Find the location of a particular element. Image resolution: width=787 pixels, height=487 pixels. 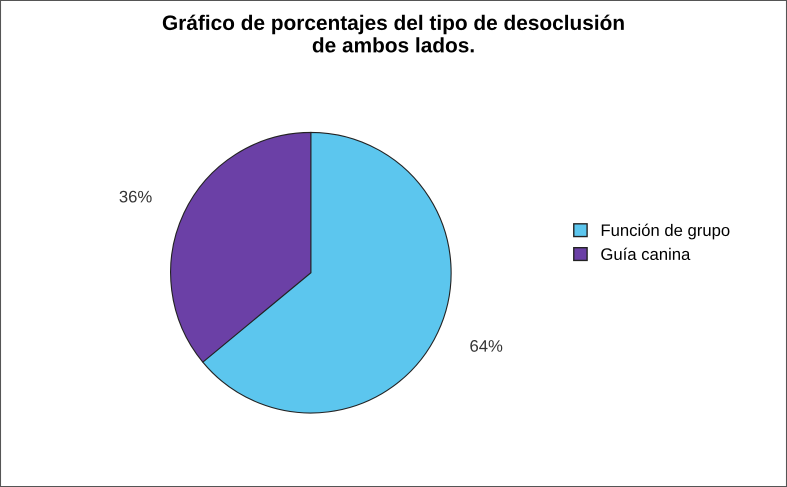

legend-label: Guía canina is located at coordinates (645, 254).